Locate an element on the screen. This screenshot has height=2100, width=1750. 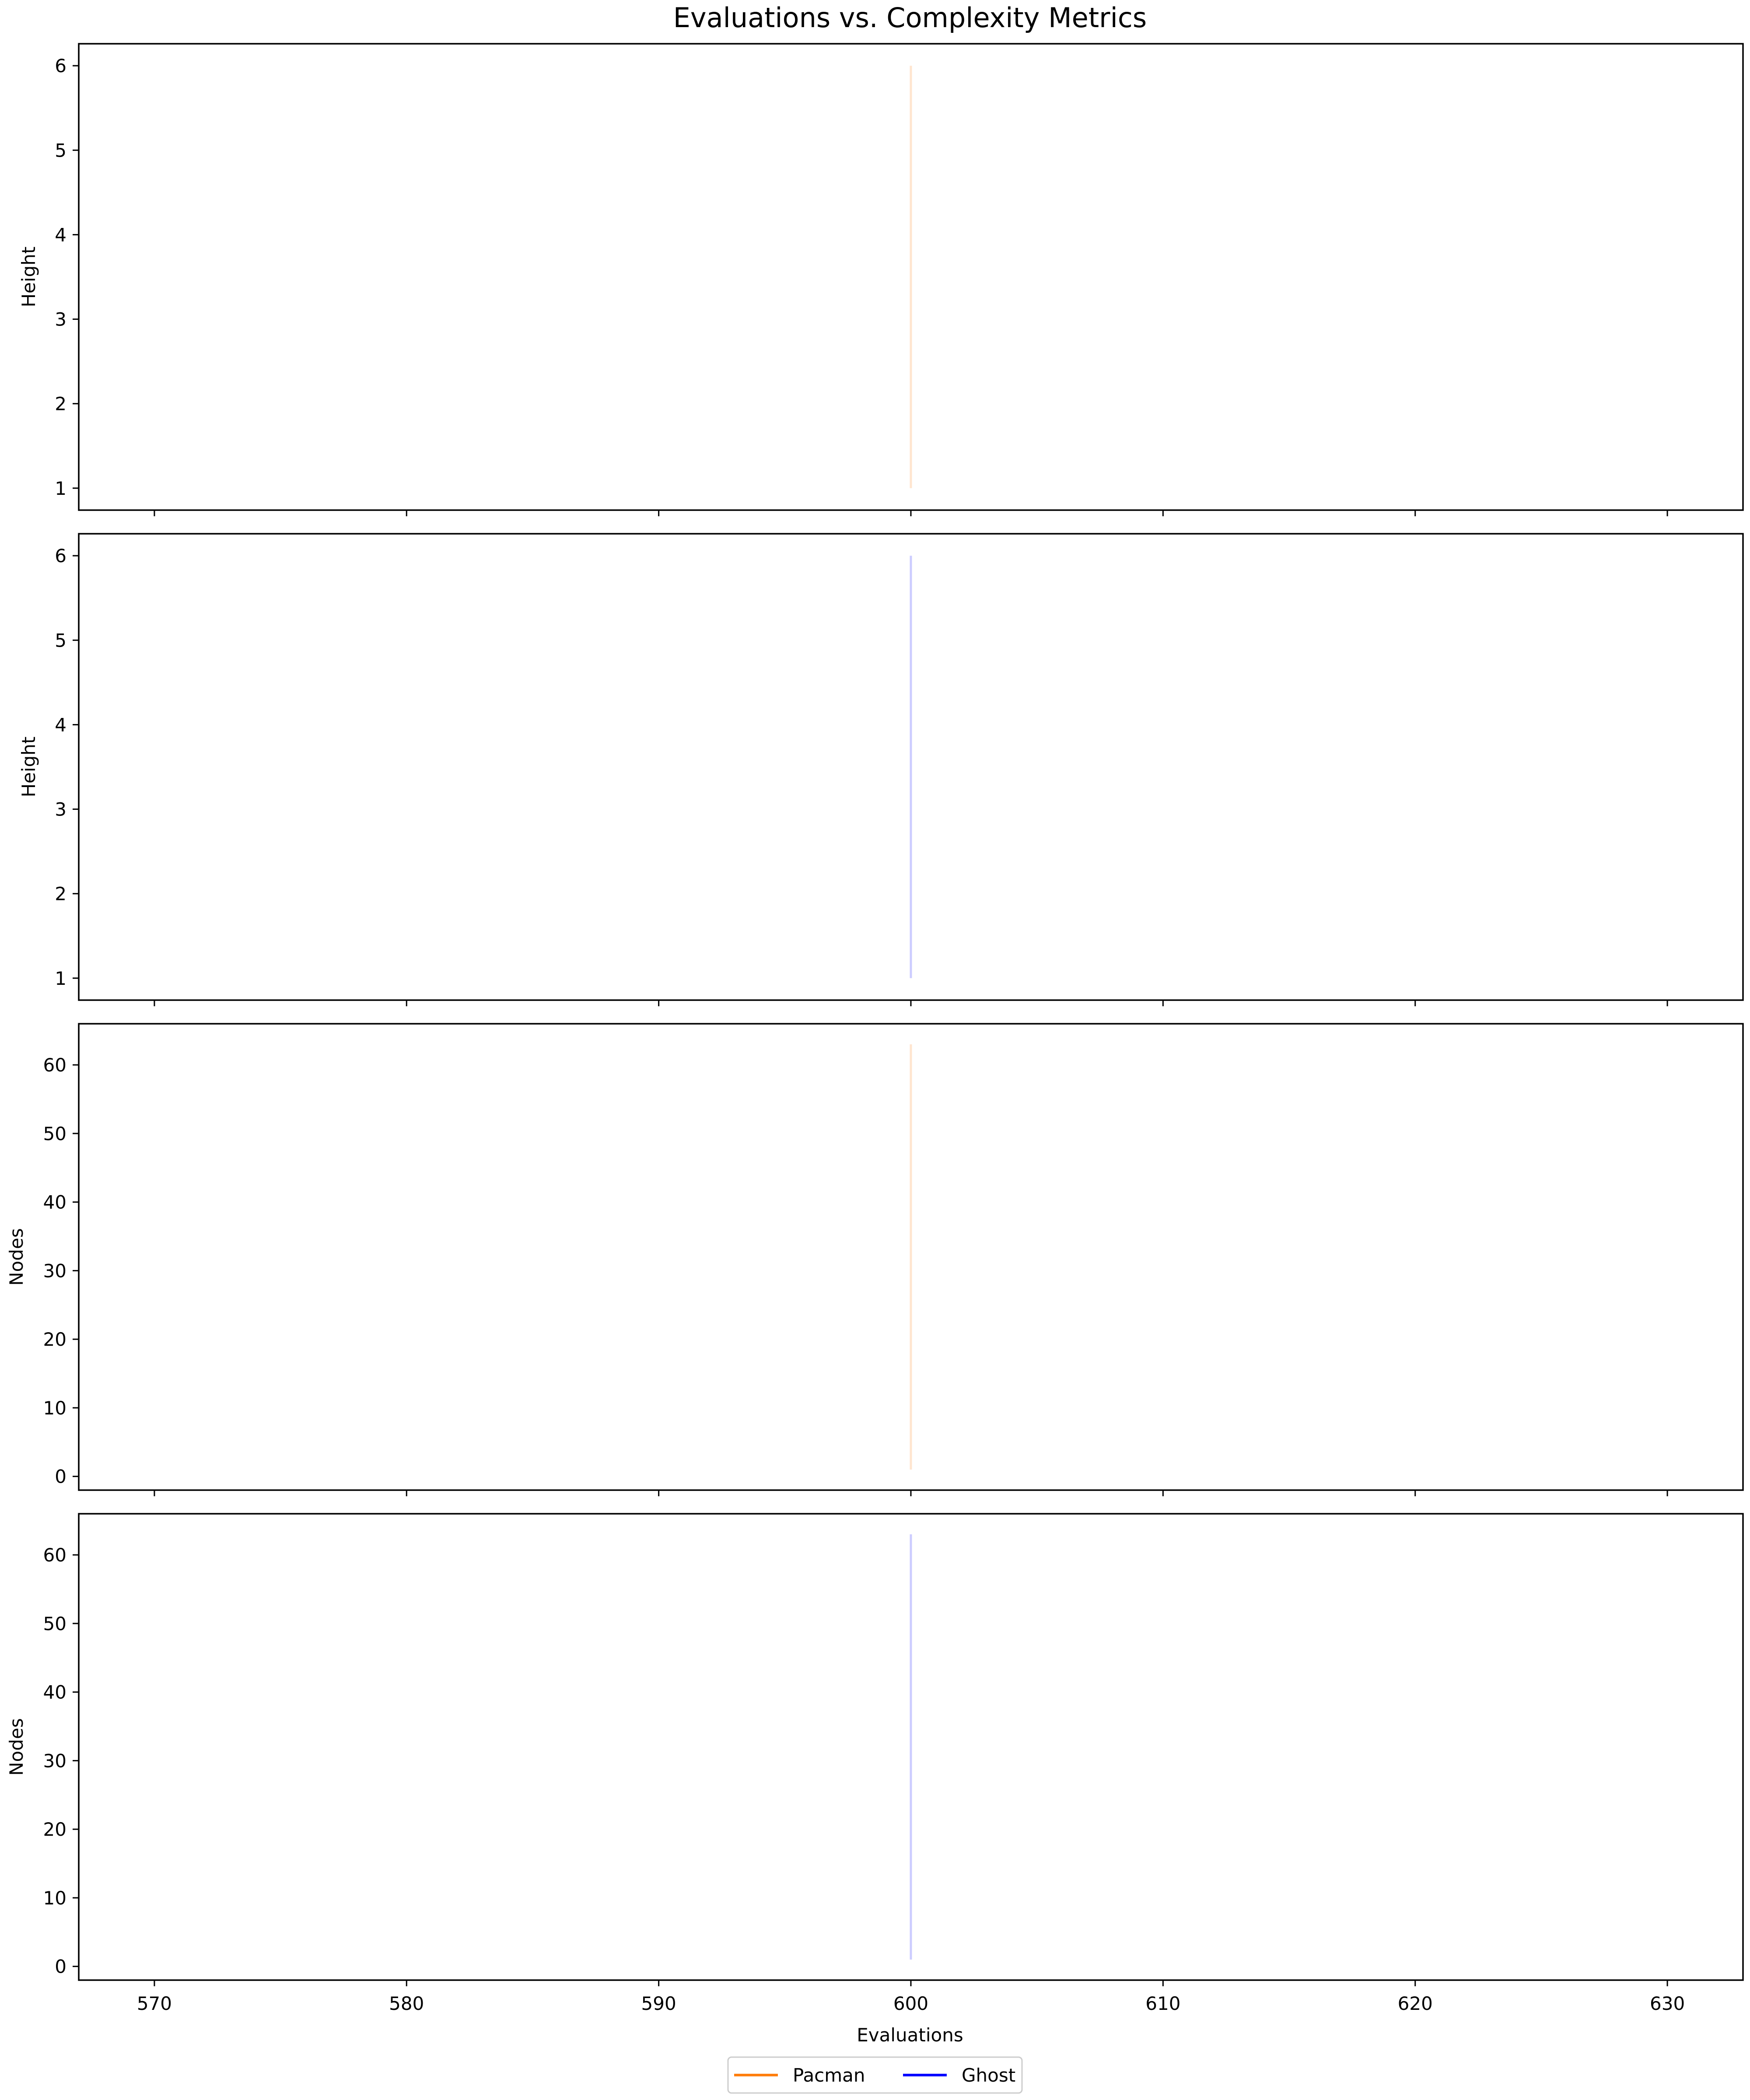
legend-label-pacman: Pacman is located at coordinates (829, 2075).